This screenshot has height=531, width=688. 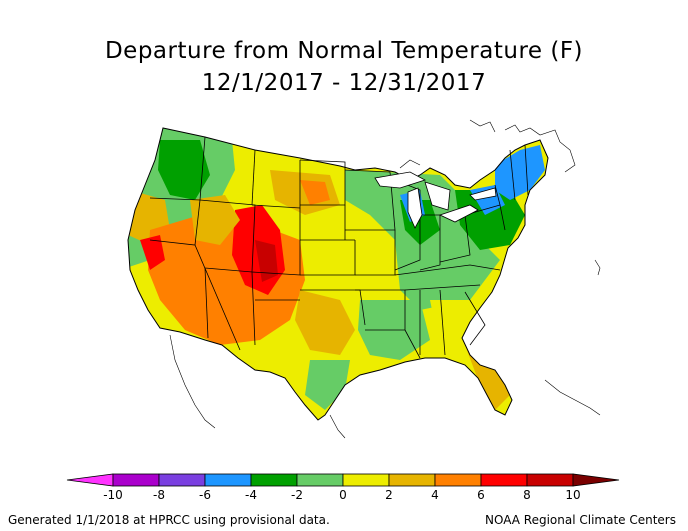 What do you see at coordinates (435, 200) in the screenshot?
I see `great-lakes` at bounding box center [435, 200].